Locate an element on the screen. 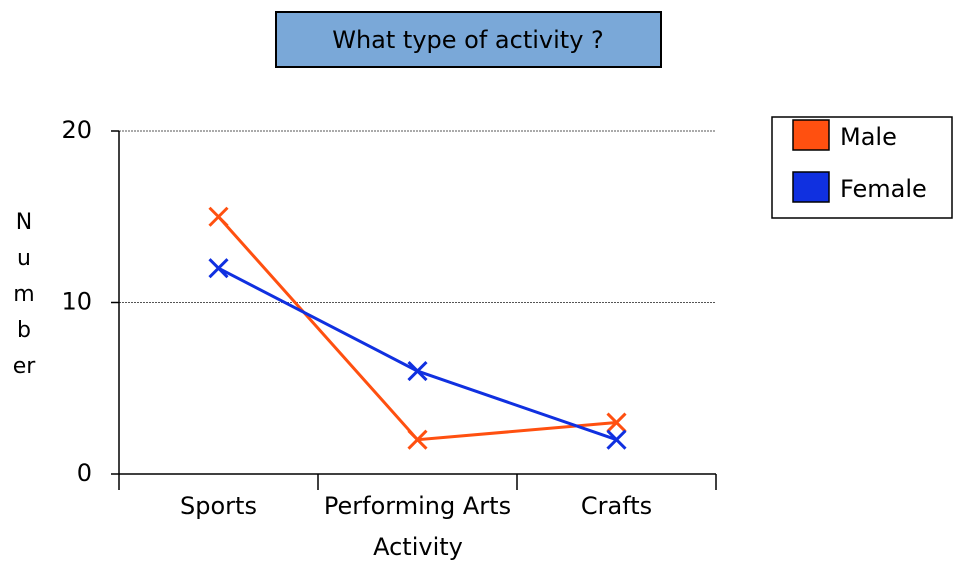  y-tick-label: 20 is located at coordinates (76, 130).